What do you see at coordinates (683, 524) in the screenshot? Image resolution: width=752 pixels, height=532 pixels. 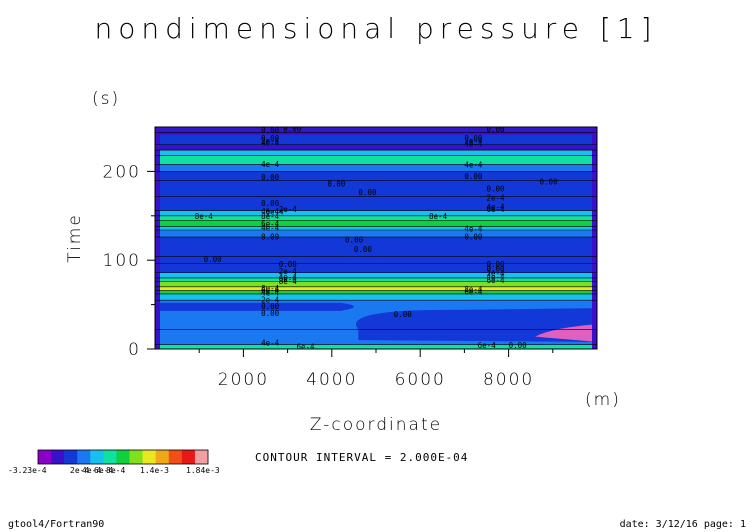 I see `footer-right: date: 3/12/16 page: 1` at bounding box center [683, 524].